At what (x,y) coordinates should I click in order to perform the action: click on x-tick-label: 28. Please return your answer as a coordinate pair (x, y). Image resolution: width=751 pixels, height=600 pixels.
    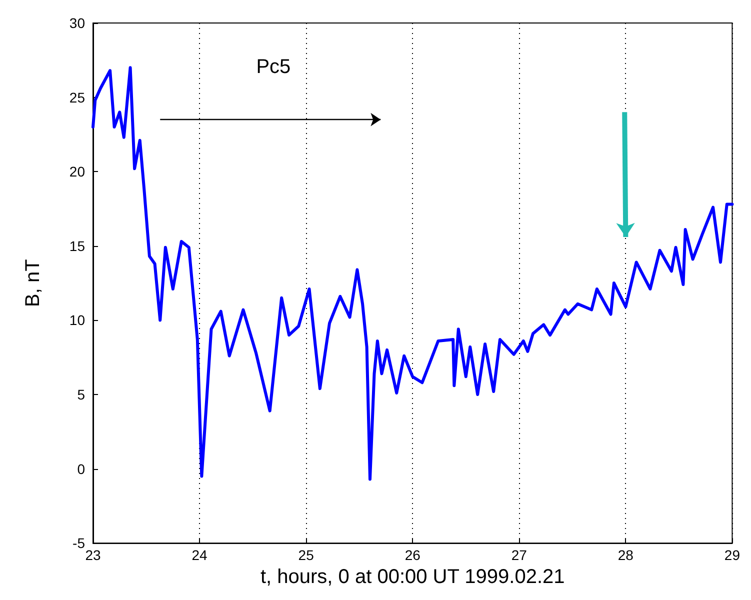
    Looking at the image, I should click on (626, 555).